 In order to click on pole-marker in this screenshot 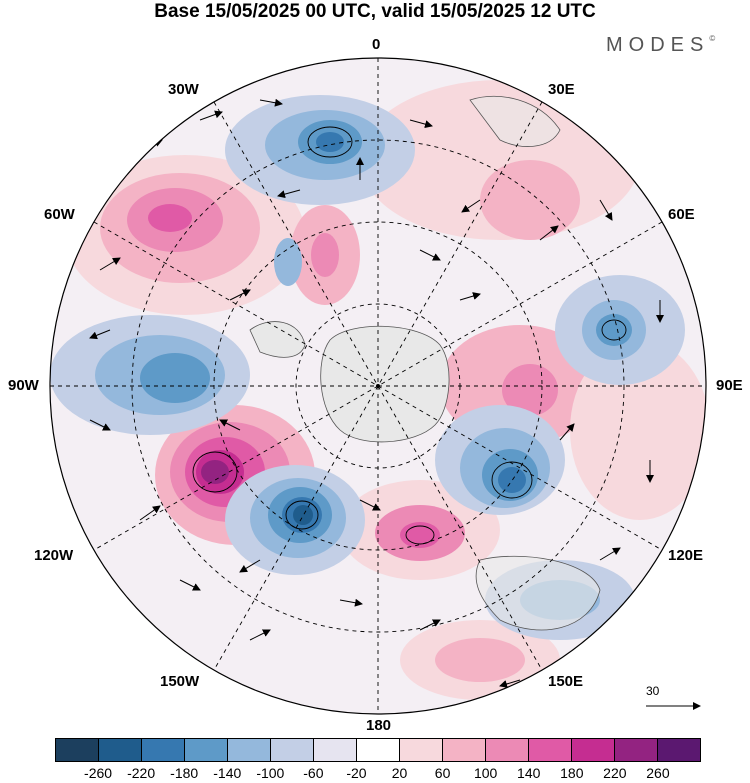, I will do `click(378, 386)`.